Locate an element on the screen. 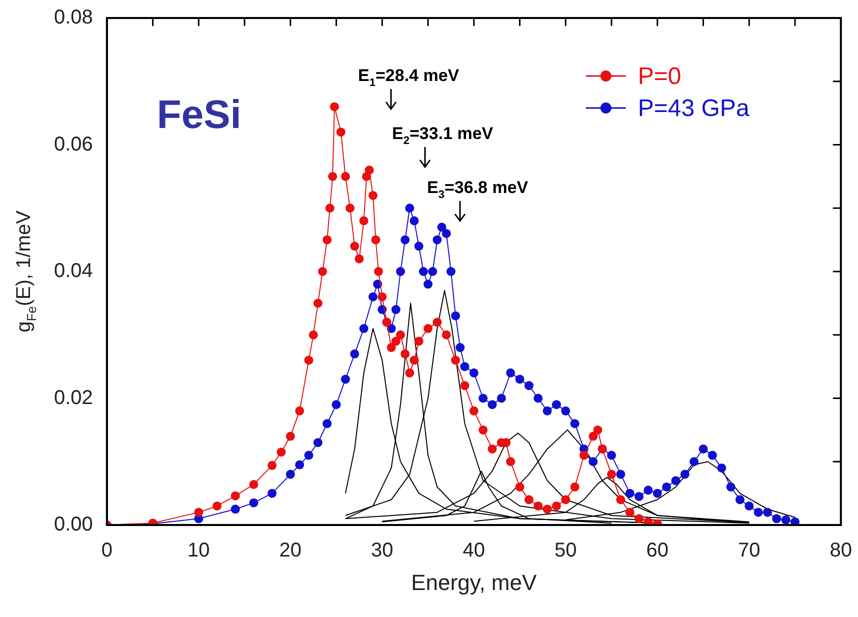  x-tick-label: 80 is located at coordinates (841, 551).